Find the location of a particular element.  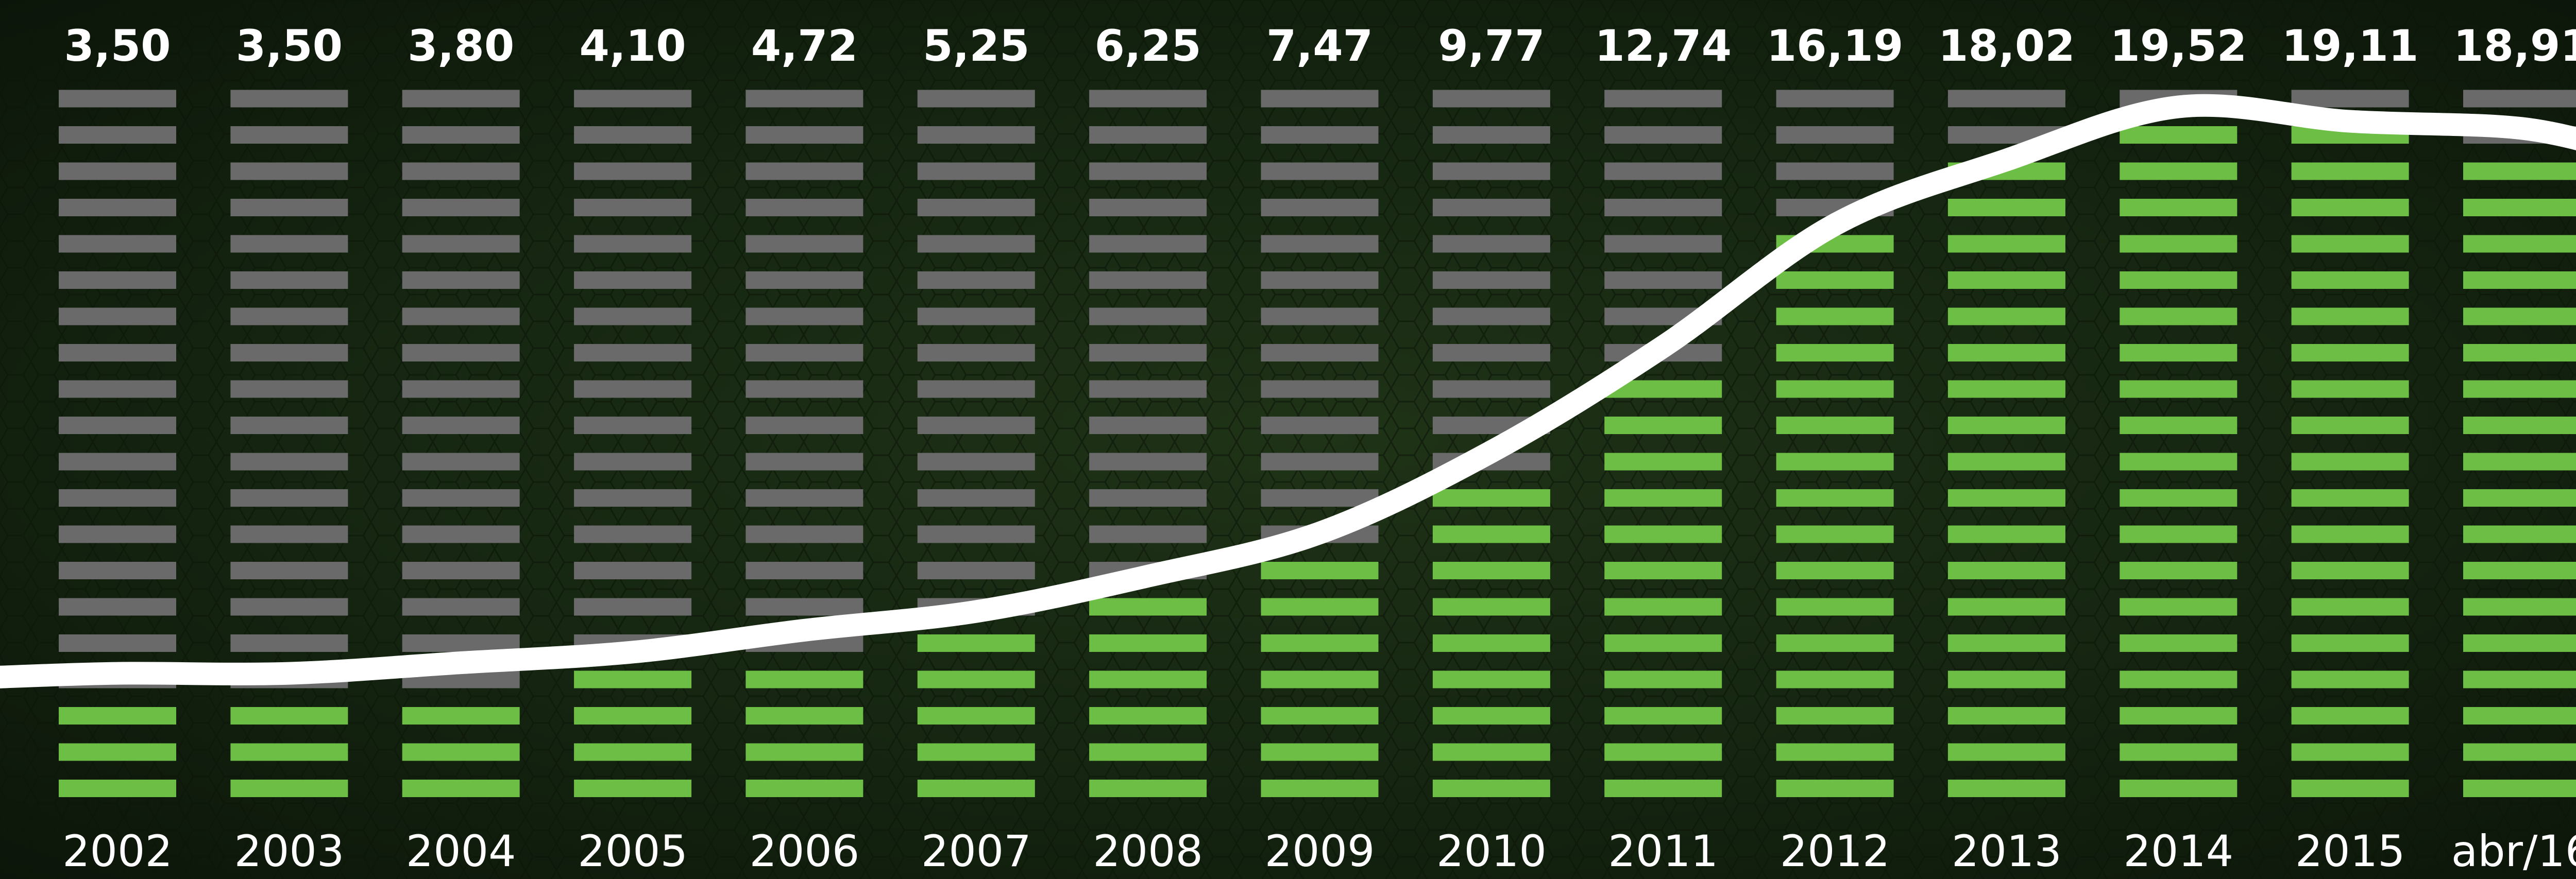

year-label: 2011 is located at coordinates (1663, 851).